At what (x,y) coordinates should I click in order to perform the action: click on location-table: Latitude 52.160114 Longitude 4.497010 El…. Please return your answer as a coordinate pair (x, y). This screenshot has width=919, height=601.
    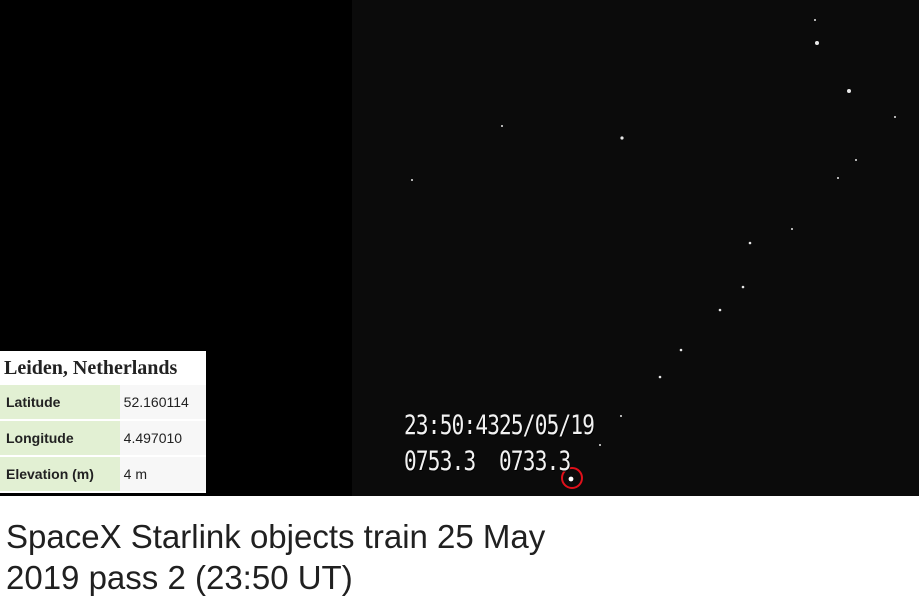
    Looking at the image, I should click on (103, 438).